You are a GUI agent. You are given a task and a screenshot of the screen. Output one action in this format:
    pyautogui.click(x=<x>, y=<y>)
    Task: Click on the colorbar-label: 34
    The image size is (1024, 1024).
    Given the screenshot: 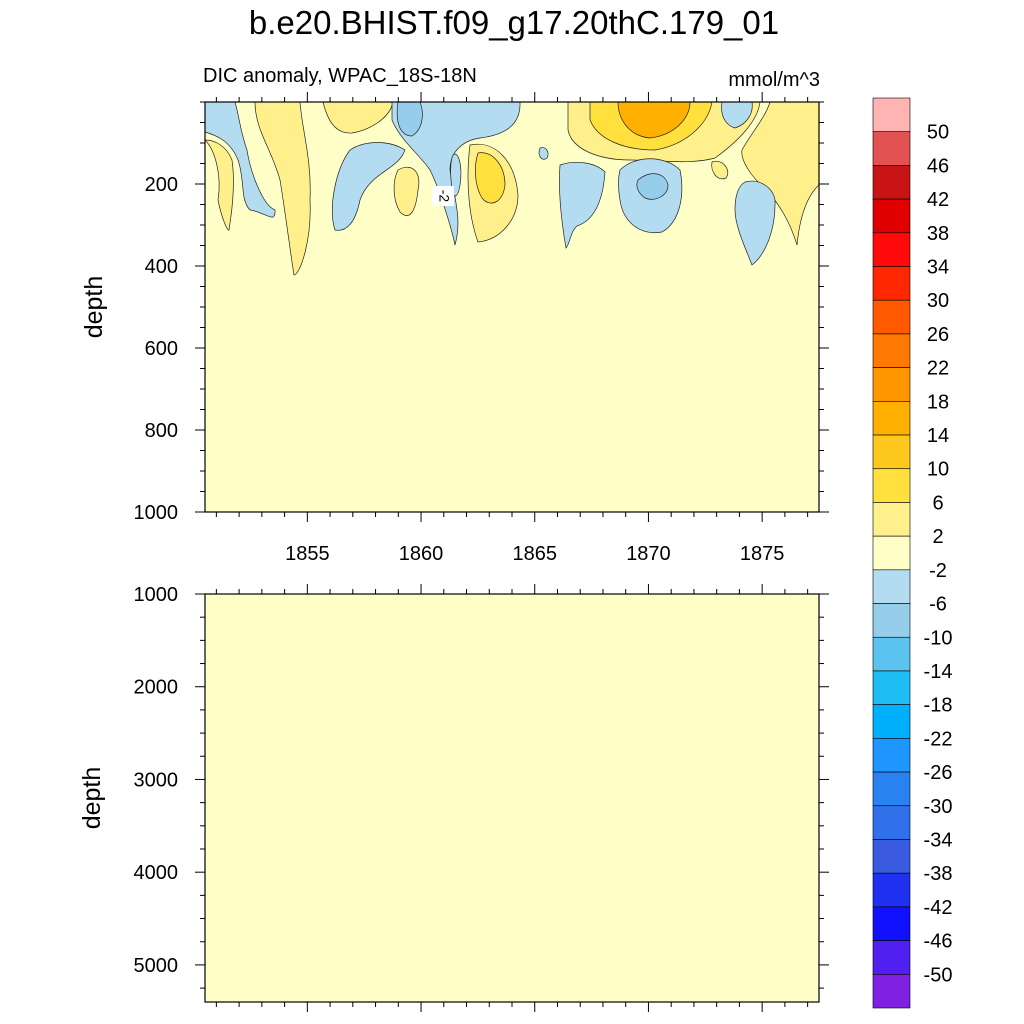 What is the action you would take?
    pyautogui.click(x=938, y=268)
    